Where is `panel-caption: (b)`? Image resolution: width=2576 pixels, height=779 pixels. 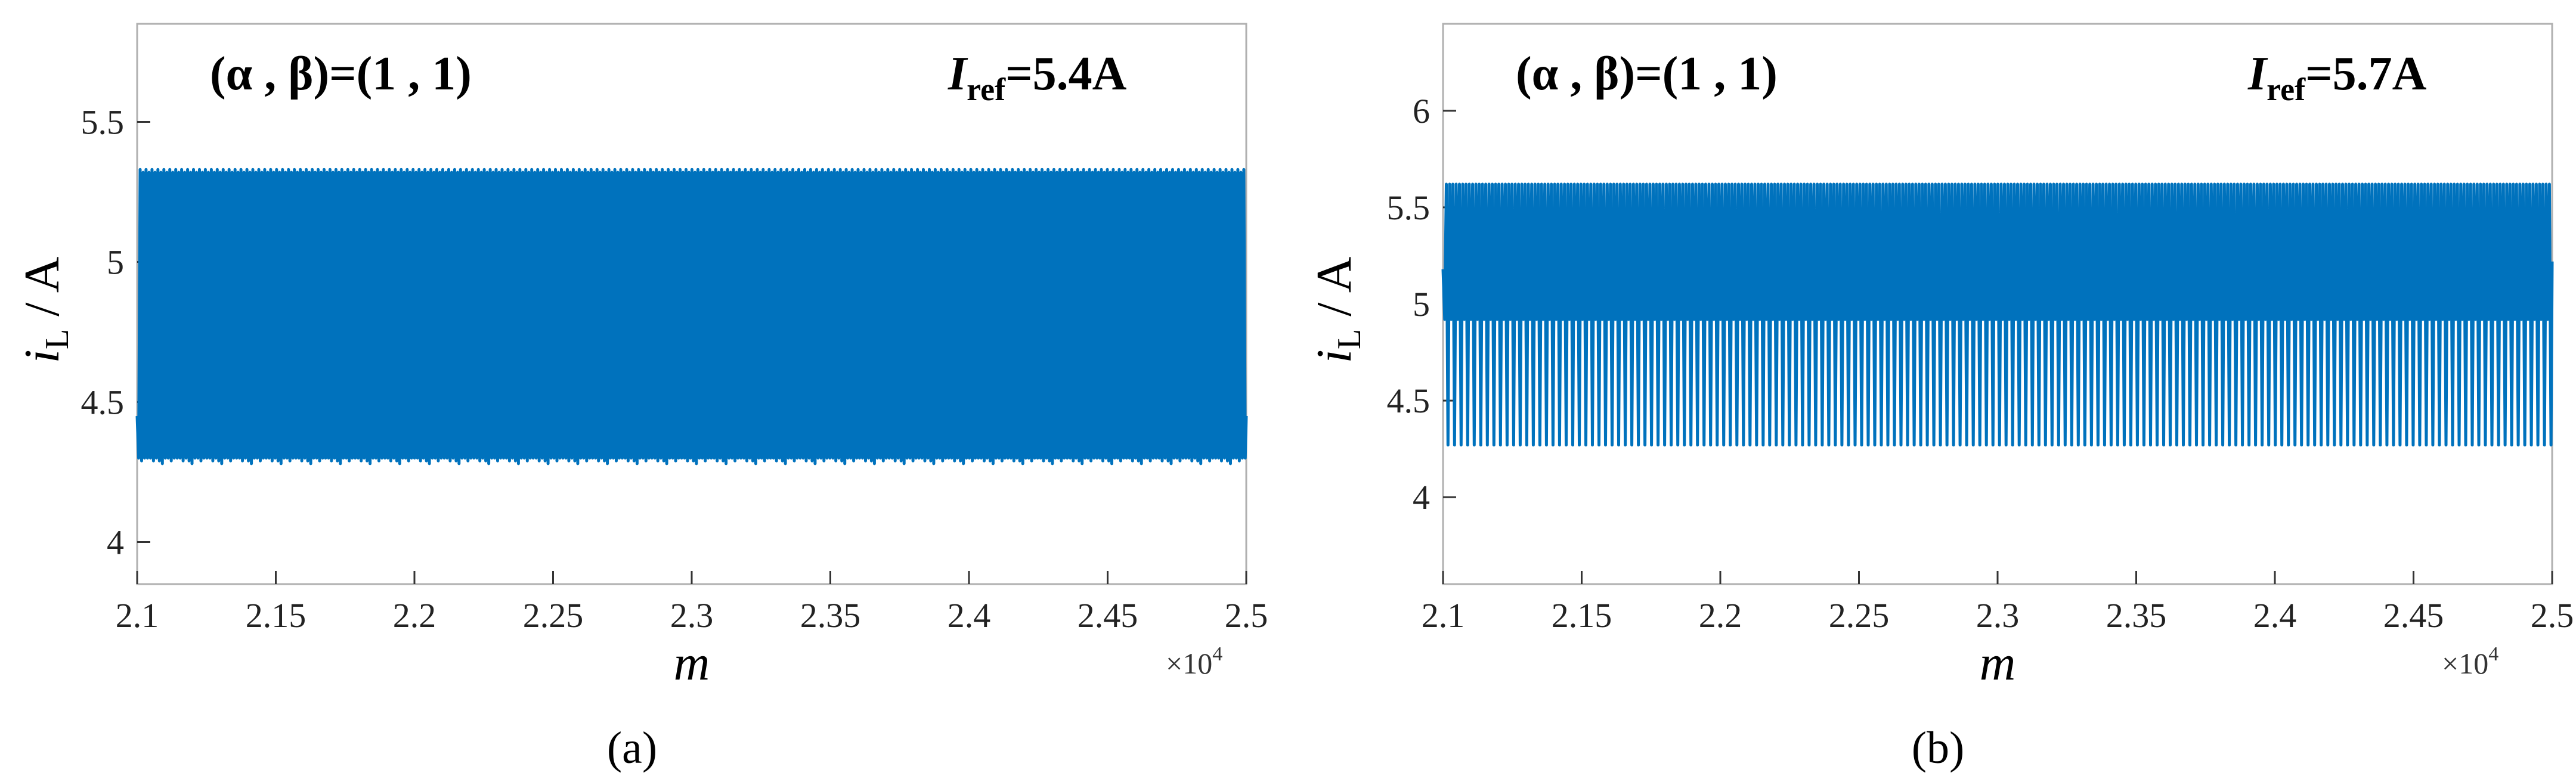
panel-caption: (b) is located at coordinates (1939, 748).